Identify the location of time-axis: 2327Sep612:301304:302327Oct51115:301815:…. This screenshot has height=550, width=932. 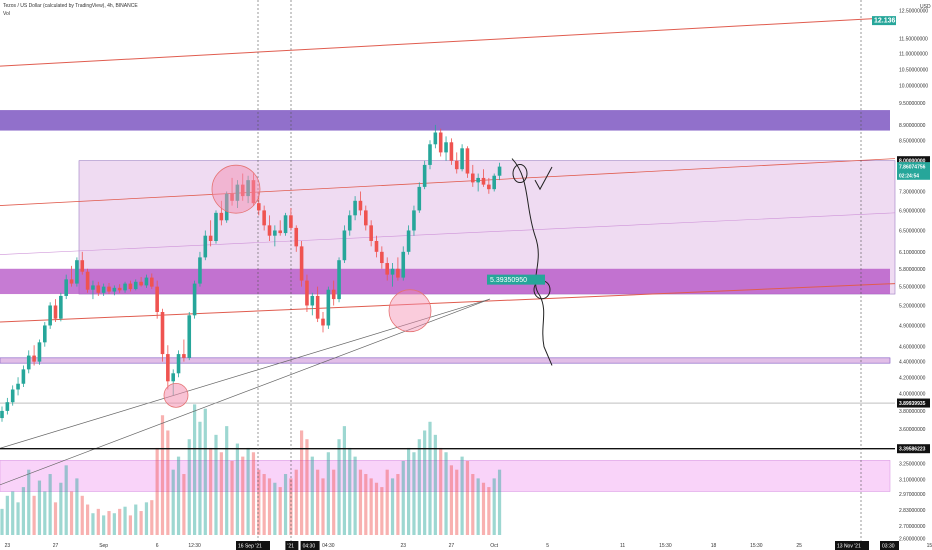
(468, 545).